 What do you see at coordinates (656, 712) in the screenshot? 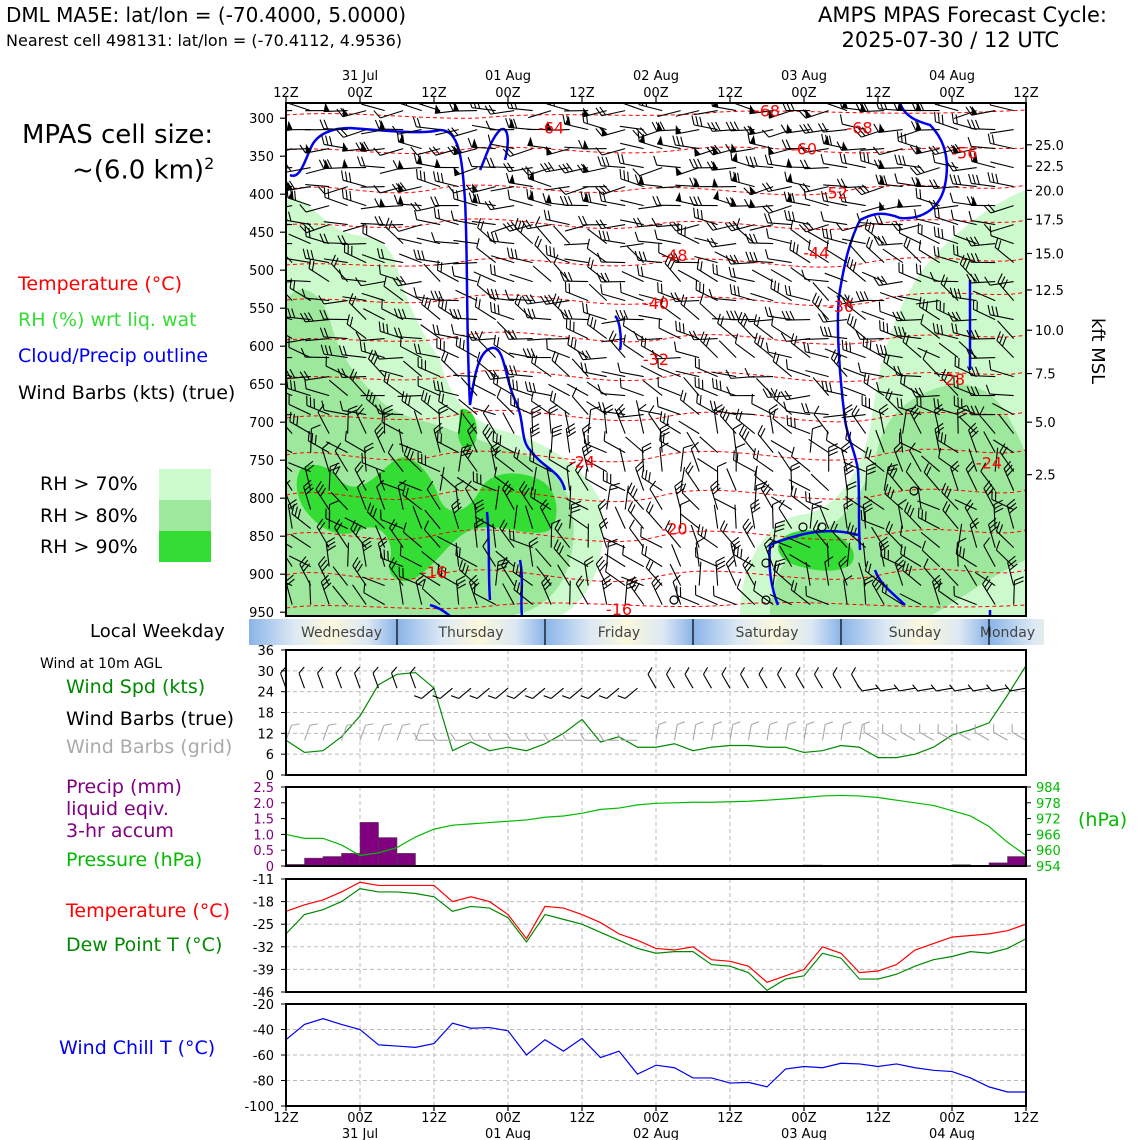
I see `wind-panel-frame` at bounding box center [656, 712].